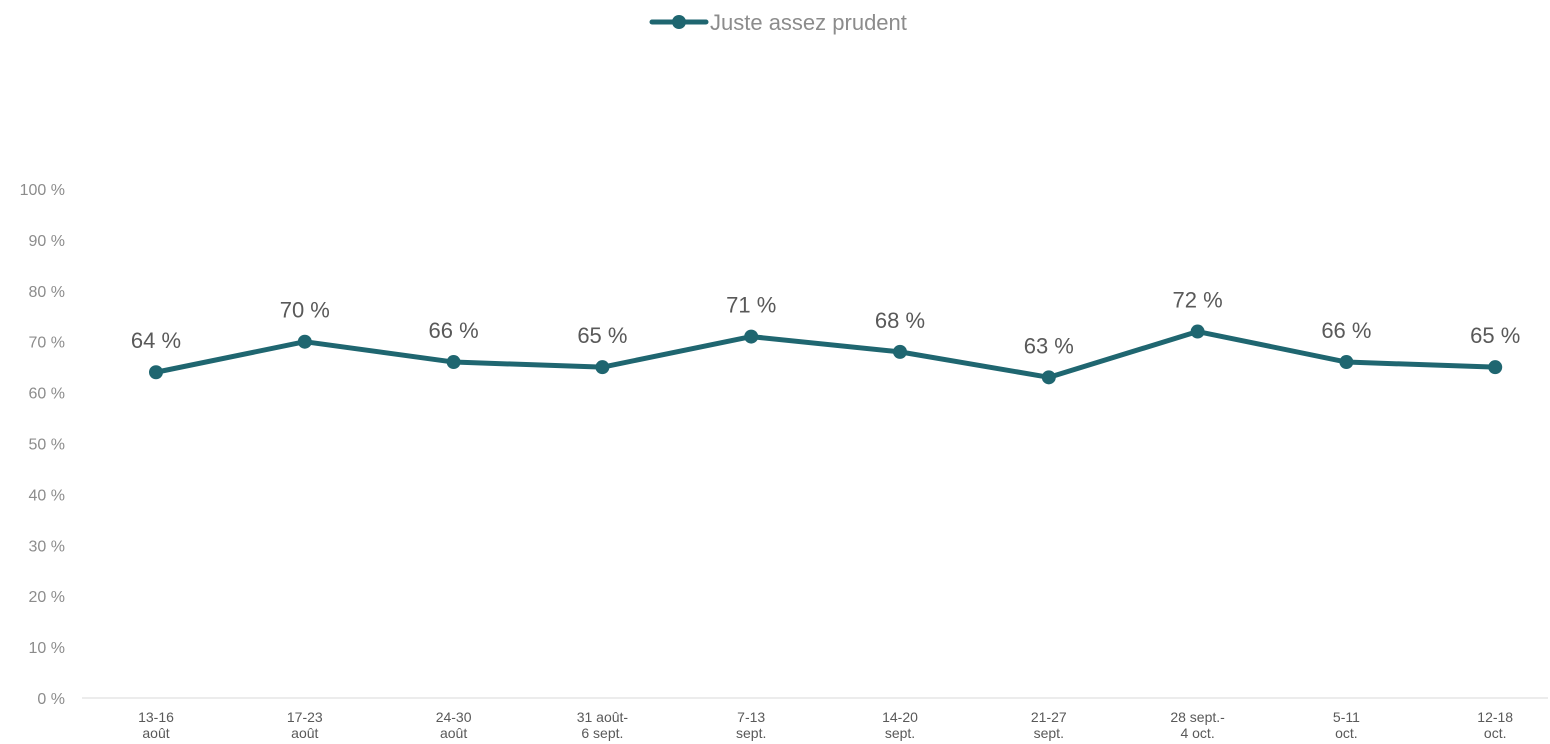 Image resolution: width=1550 pixels, height=744 pixels. What do you see at coordinates (47, 445) in the screenshot?
I see `y-tick-label: 50 %` at bounding box center [47, 445].